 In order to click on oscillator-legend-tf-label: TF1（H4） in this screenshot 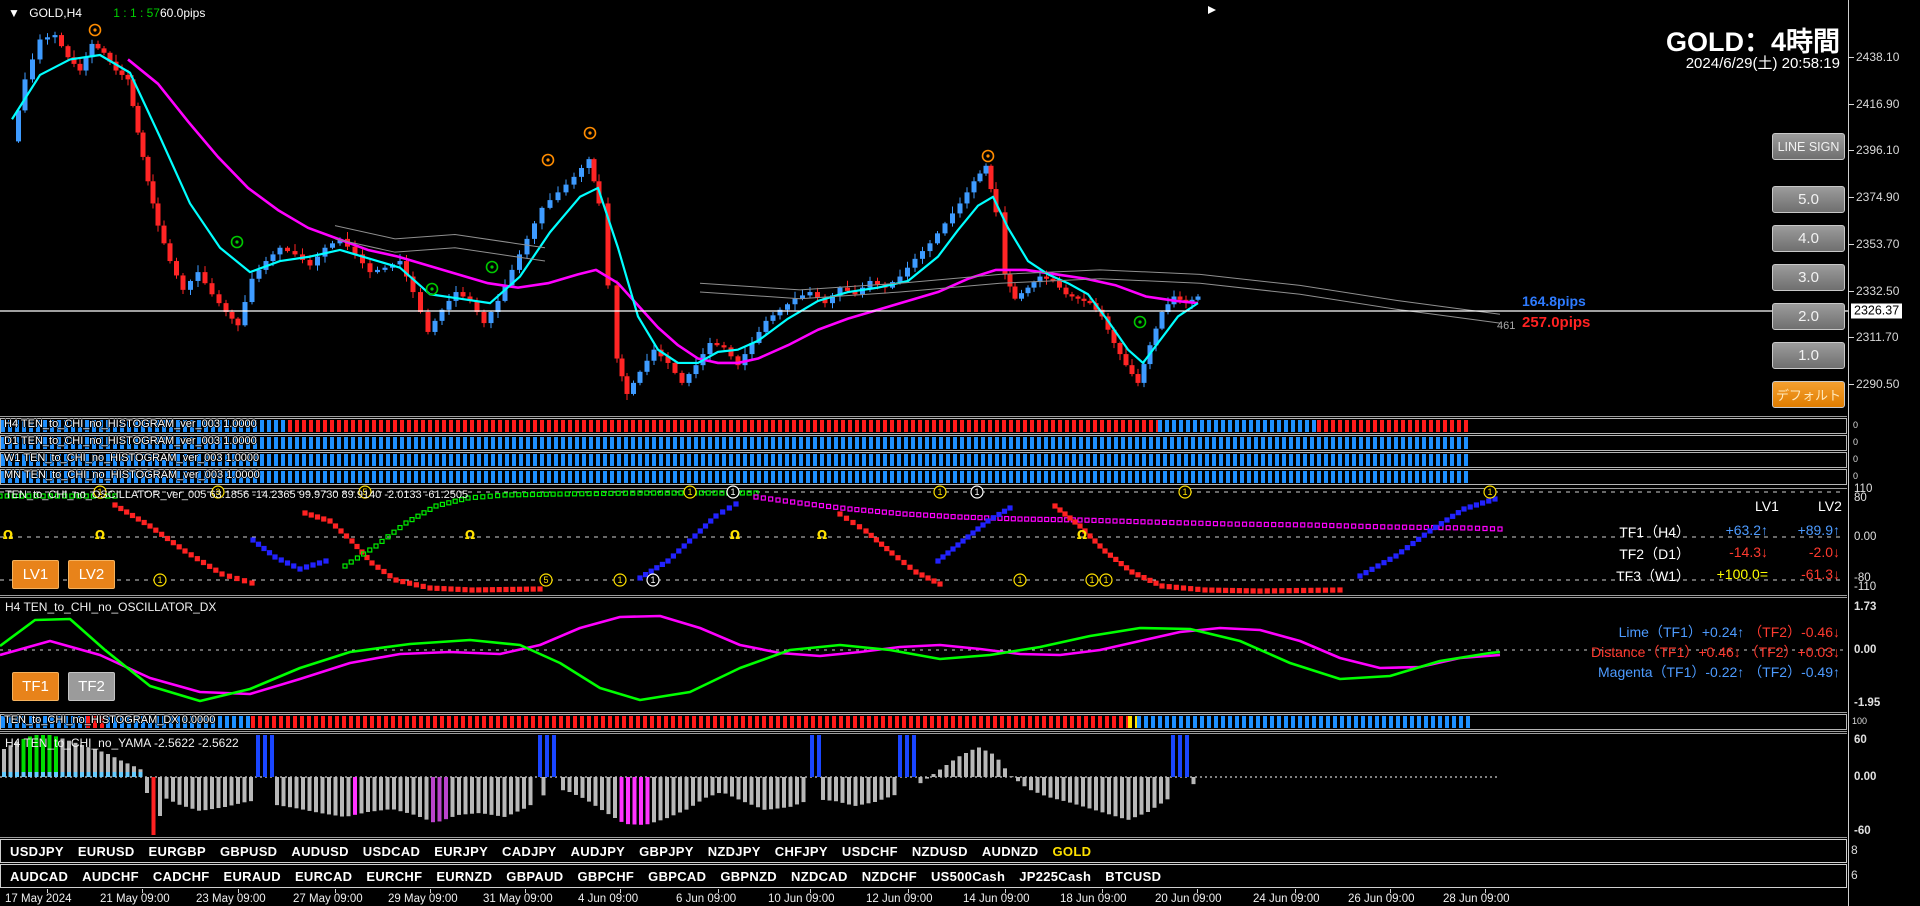, I will do `click(1654, 532)`.